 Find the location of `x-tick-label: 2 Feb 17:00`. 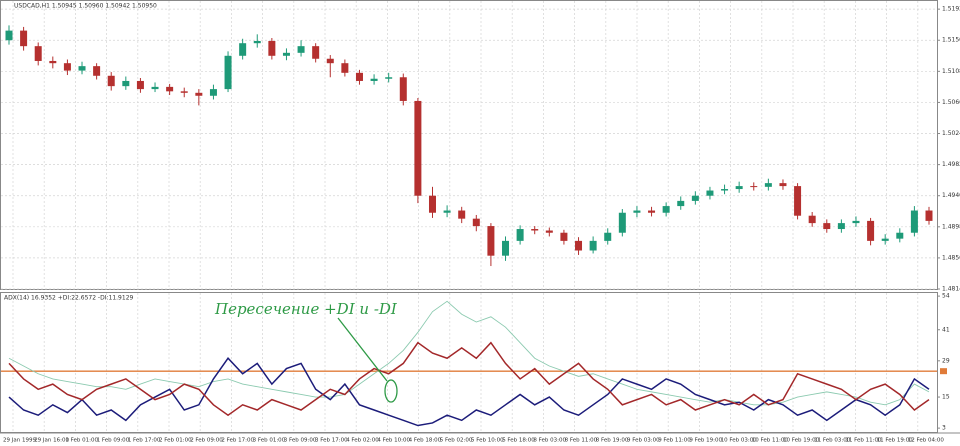

x-tick-label: 2 Feb 17:00 is located at coordinates (237, 441).